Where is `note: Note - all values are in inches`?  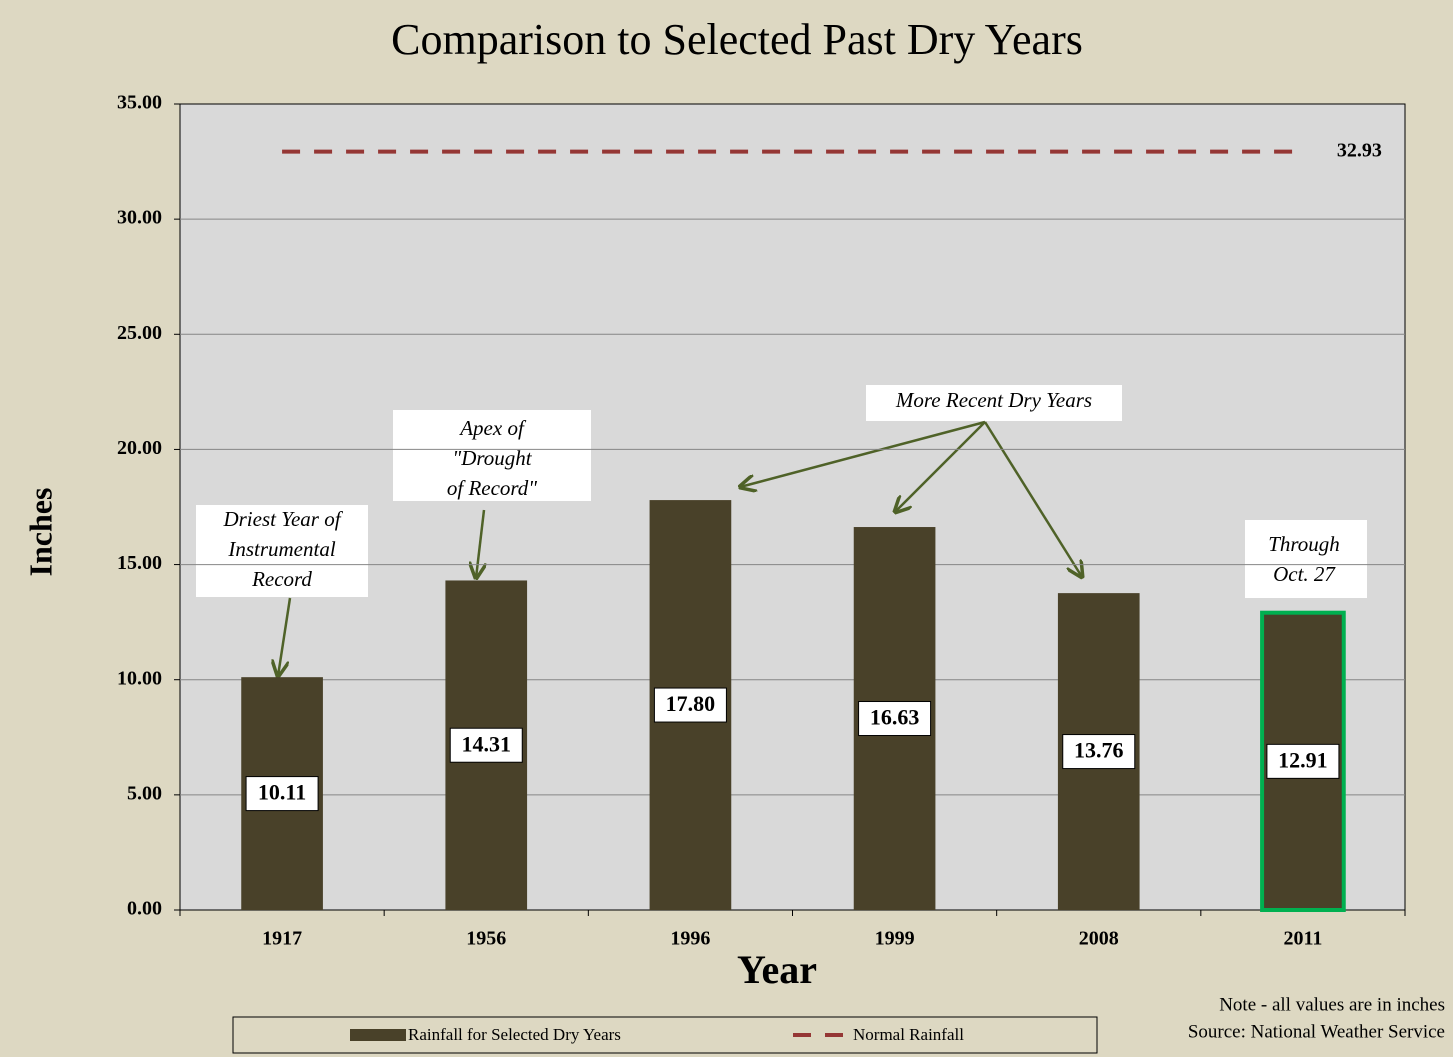 note: Note - all values are in inches is located at coordinates (1332, 1004).